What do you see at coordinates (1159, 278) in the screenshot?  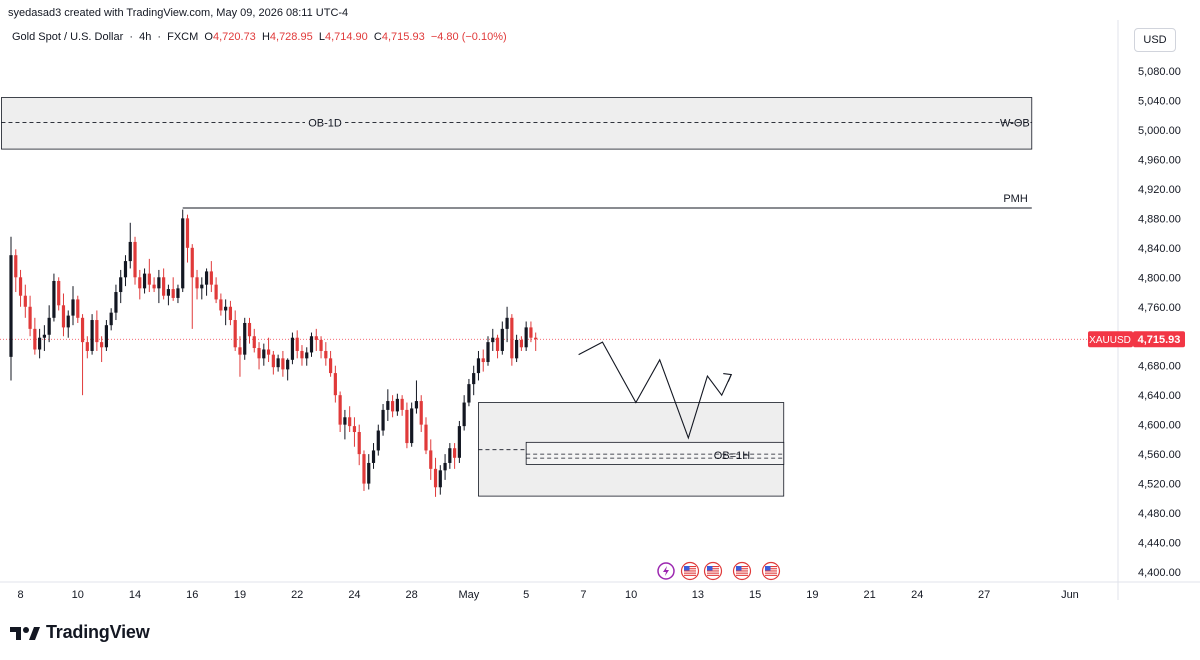 I see `price-tick-label: 4,800.00` at bounding box center [1159, 278].